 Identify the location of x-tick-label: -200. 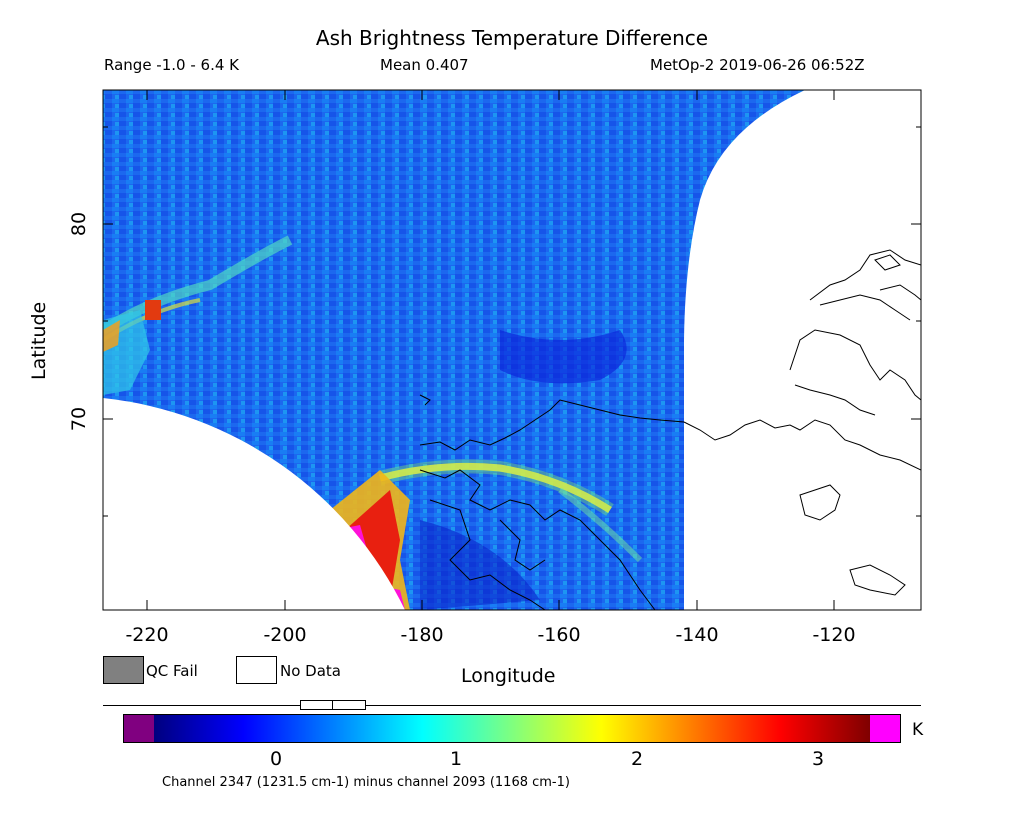
(285, 635).